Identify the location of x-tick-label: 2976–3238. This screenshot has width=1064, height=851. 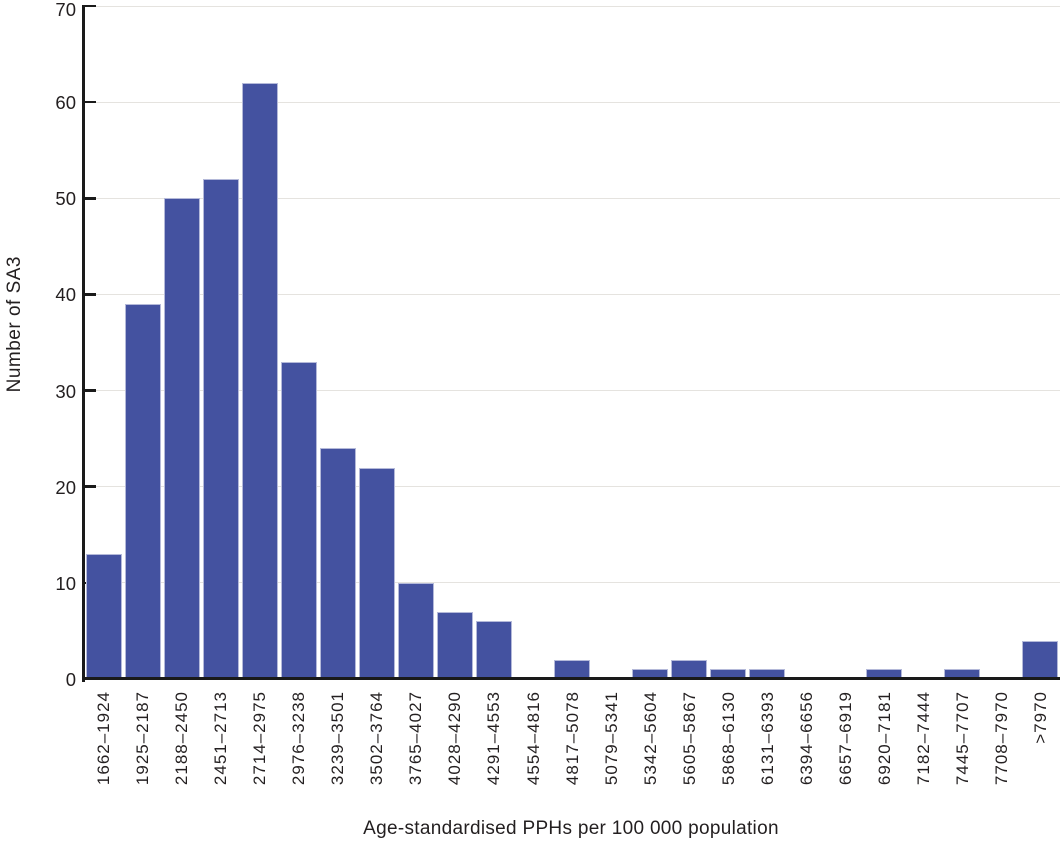
(299, 738).